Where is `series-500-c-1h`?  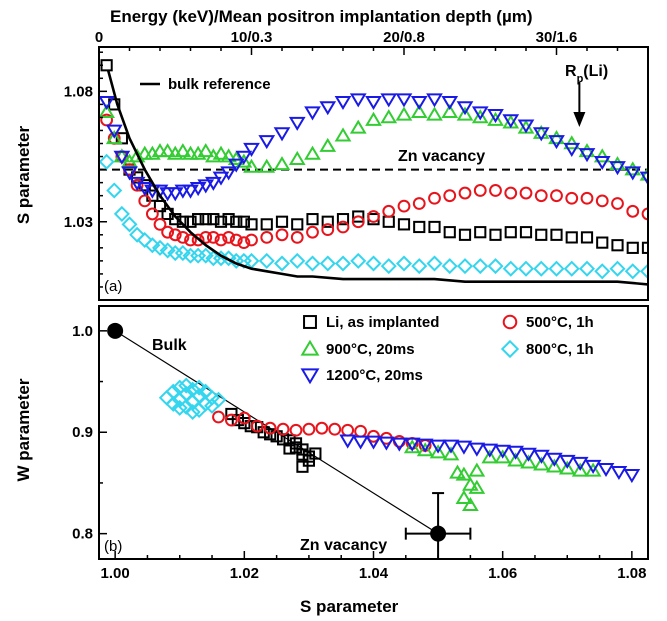
series-500-c-1h is located at coordinates (322, 431).